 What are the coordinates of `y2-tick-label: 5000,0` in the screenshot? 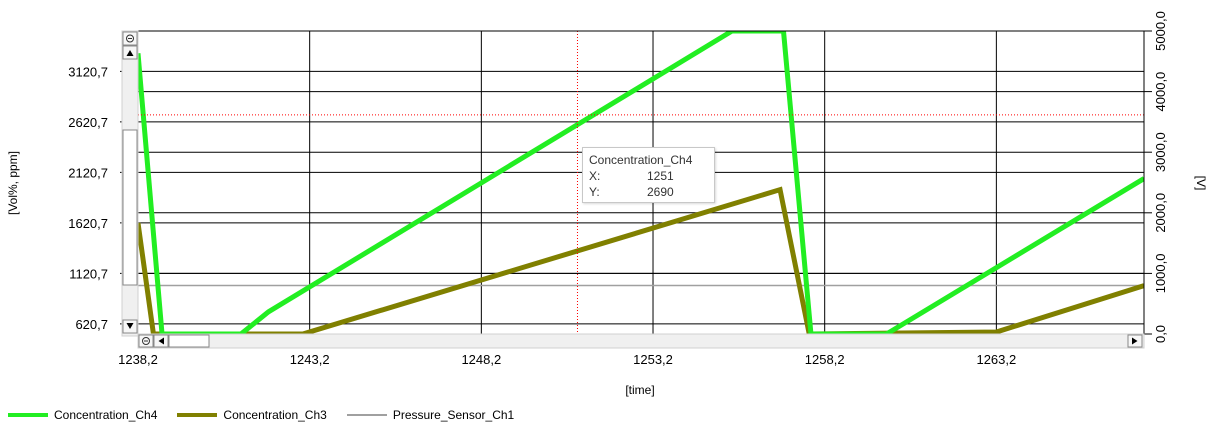 It's located at (1160, 31).